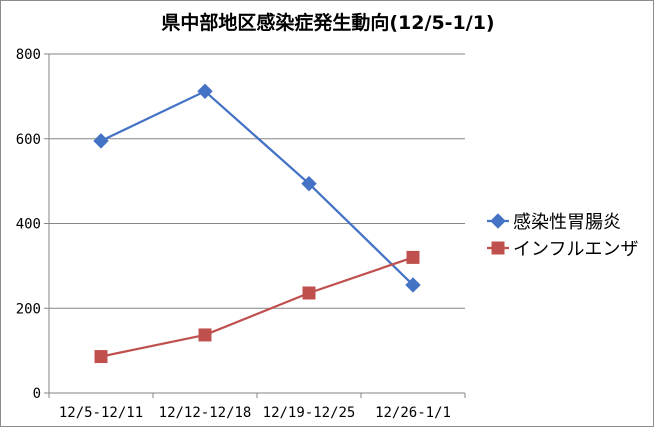 Image resolution: width=654 pixels, height=428 pixels. I want to click on y-tick-label: 400, so click(28, 225).